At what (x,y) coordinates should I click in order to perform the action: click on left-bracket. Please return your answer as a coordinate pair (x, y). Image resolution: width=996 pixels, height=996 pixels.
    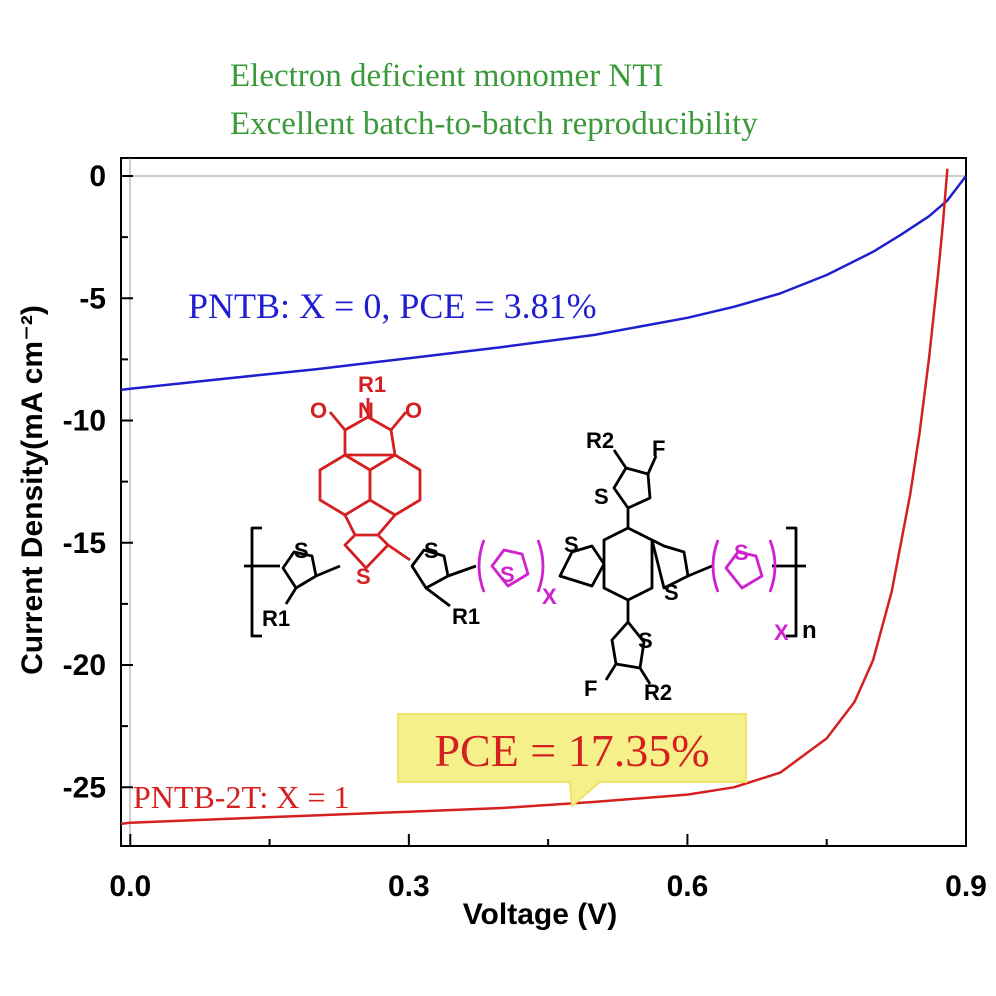
    Looking at the image, I should click on (262, 582).